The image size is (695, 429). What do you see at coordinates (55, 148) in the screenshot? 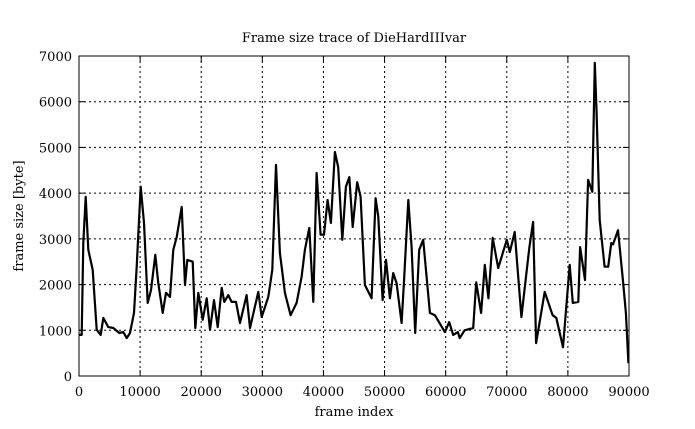
I see `y-tick-label: 5000` at bounding box center [55, 148].